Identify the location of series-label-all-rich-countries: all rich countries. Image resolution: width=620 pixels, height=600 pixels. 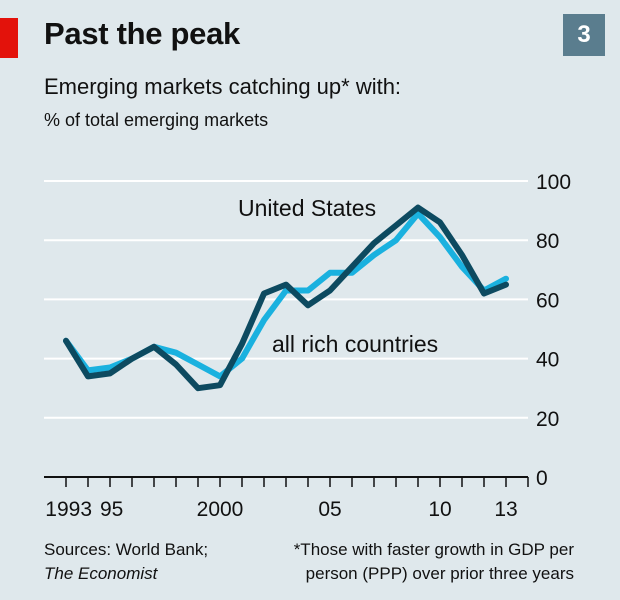
(355, 344).